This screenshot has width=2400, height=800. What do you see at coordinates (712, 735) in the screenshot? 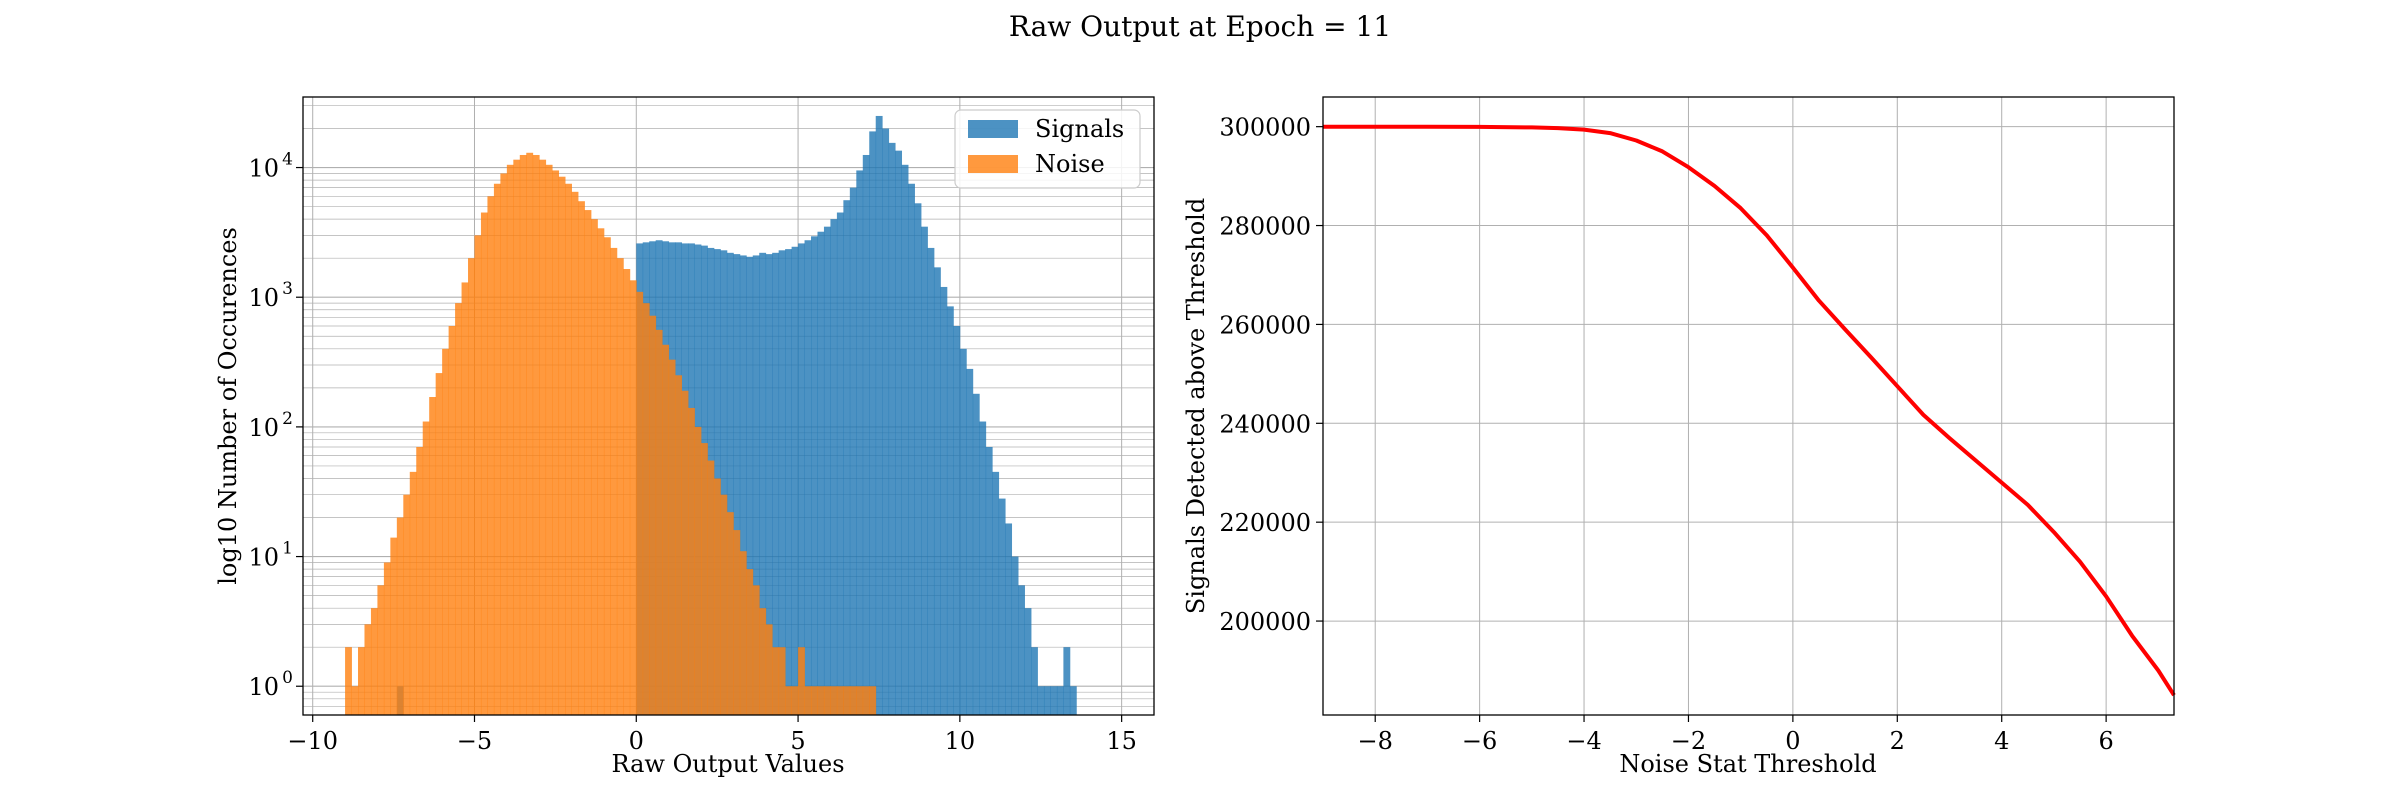
I see `histogram-x-ticks: −10 −5 0 5 10 15` at bounding box center [712, 735].